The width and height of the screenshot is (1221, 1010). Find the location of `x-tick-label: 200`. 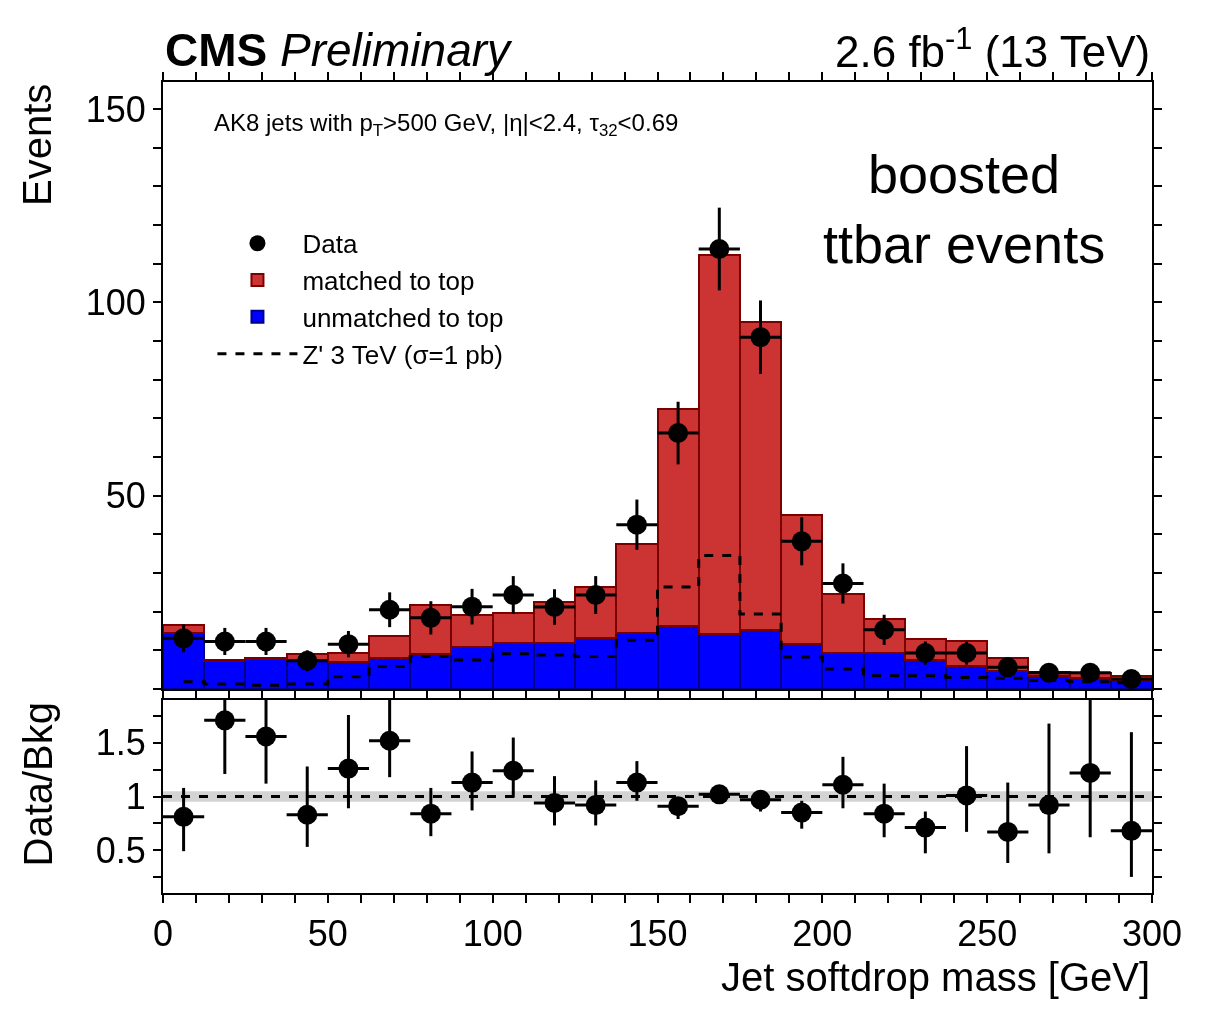

x-tick-label: 200 is located at coordinates (822, 934).